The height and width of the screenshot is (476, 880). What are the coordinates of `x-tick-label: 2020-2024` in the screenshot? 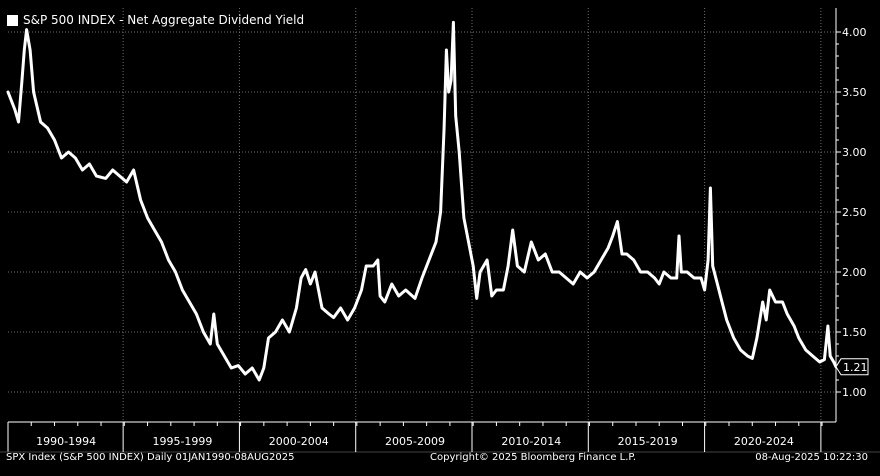 It's located at (764, 441).